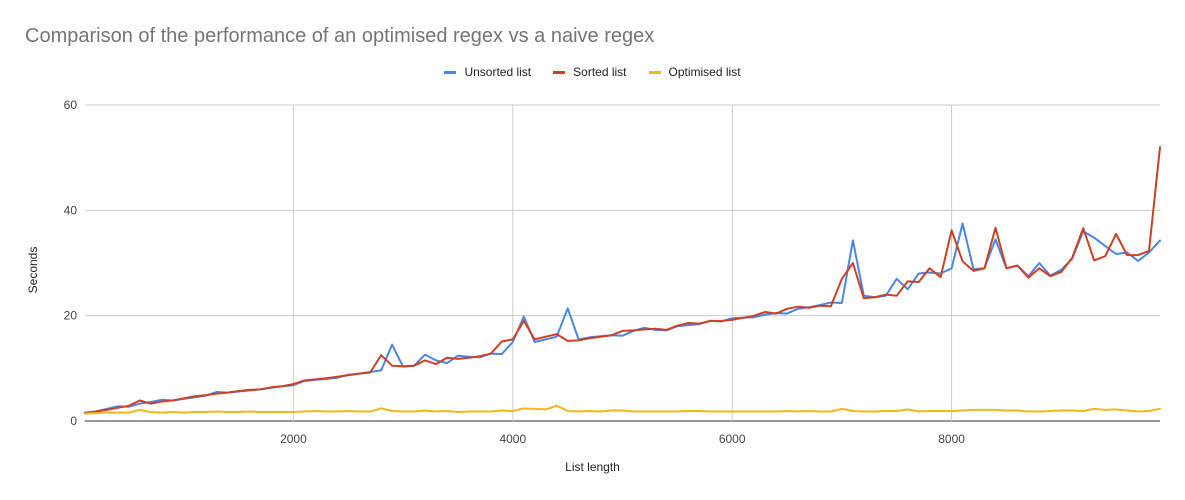 The width and height of the screenshot is (1185, 500). What do you see at coordinates (512, 439) in the screenshot?
I see `x-tick-label: 4000` at bounding box center [512, 439].